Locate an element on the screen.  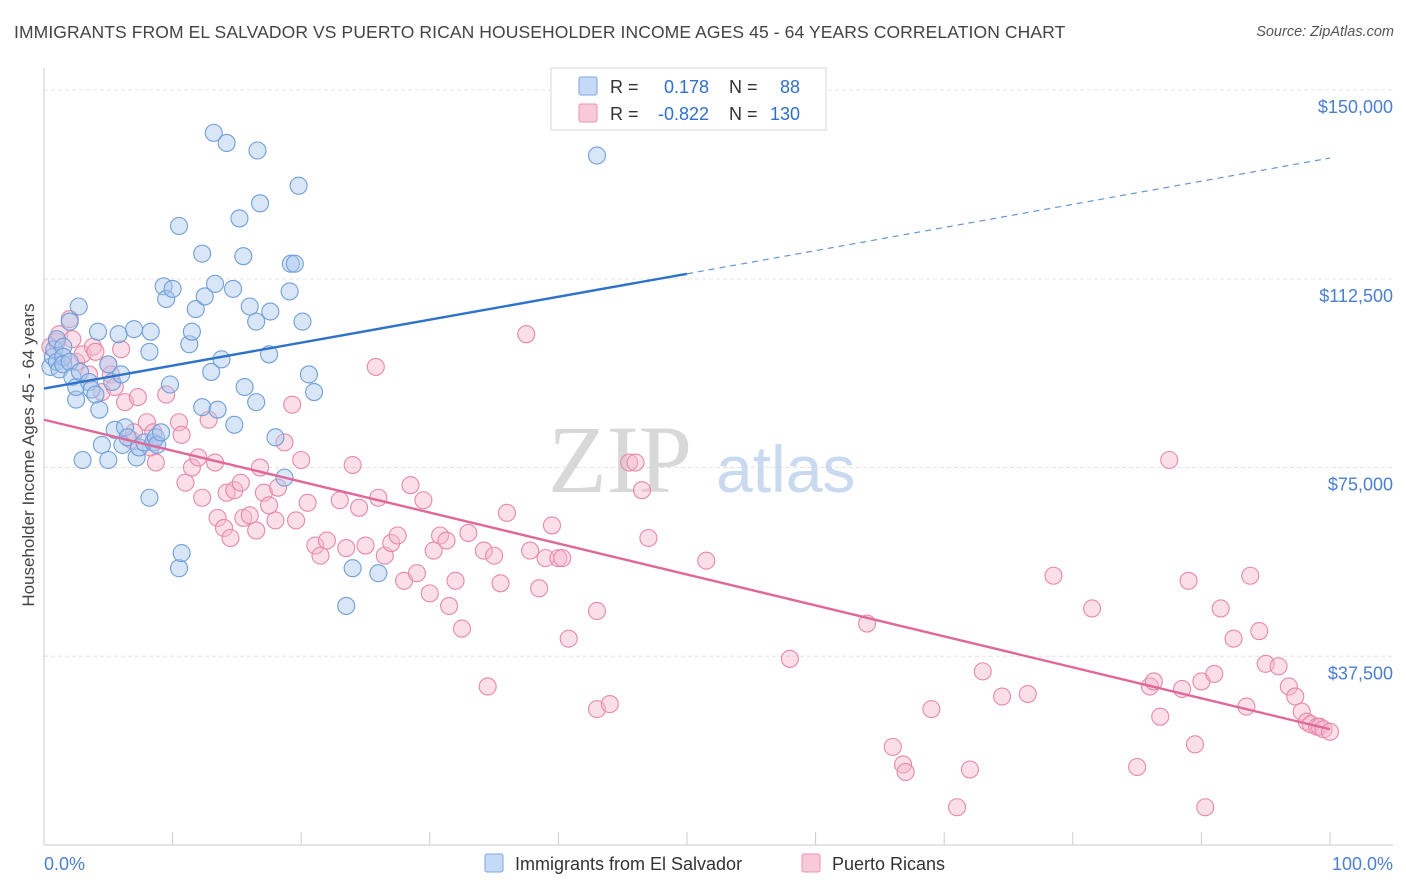
watermark-atlas: atlas is located at coordinates (785, 469).